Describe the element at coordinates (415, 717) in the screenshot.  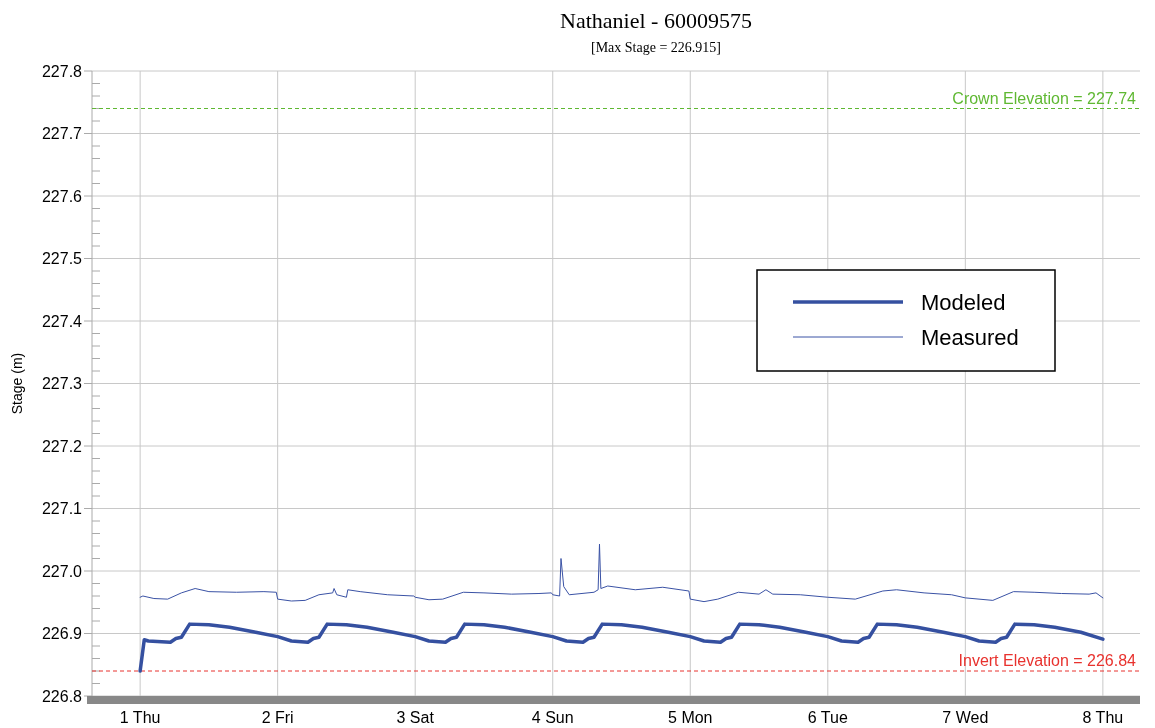
I see `x-tick-label: 3 Sat` at that location.